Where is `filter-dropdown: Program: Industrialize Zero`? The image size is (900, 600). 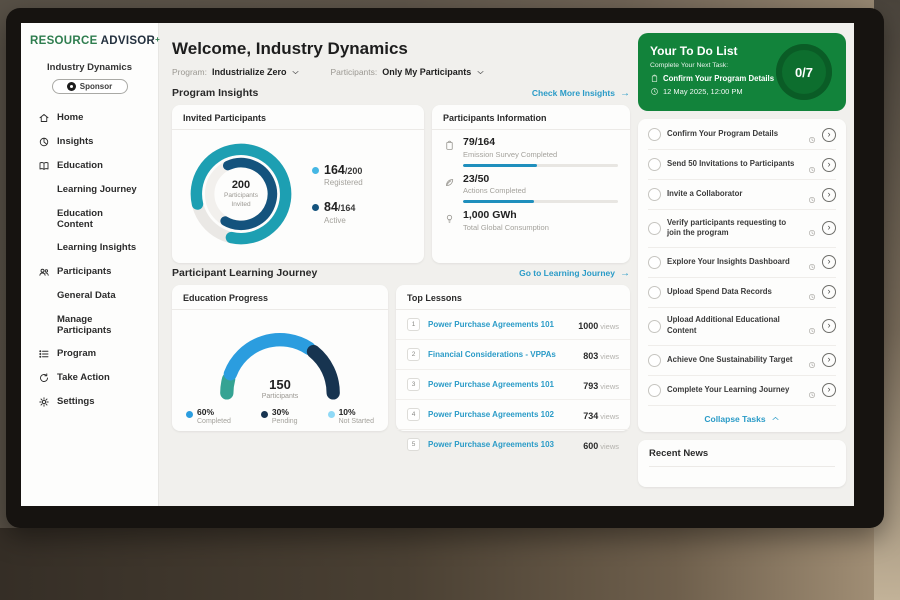
filter-dropdown: Program: Industrialize Zero is located at coordinates (236, 72).